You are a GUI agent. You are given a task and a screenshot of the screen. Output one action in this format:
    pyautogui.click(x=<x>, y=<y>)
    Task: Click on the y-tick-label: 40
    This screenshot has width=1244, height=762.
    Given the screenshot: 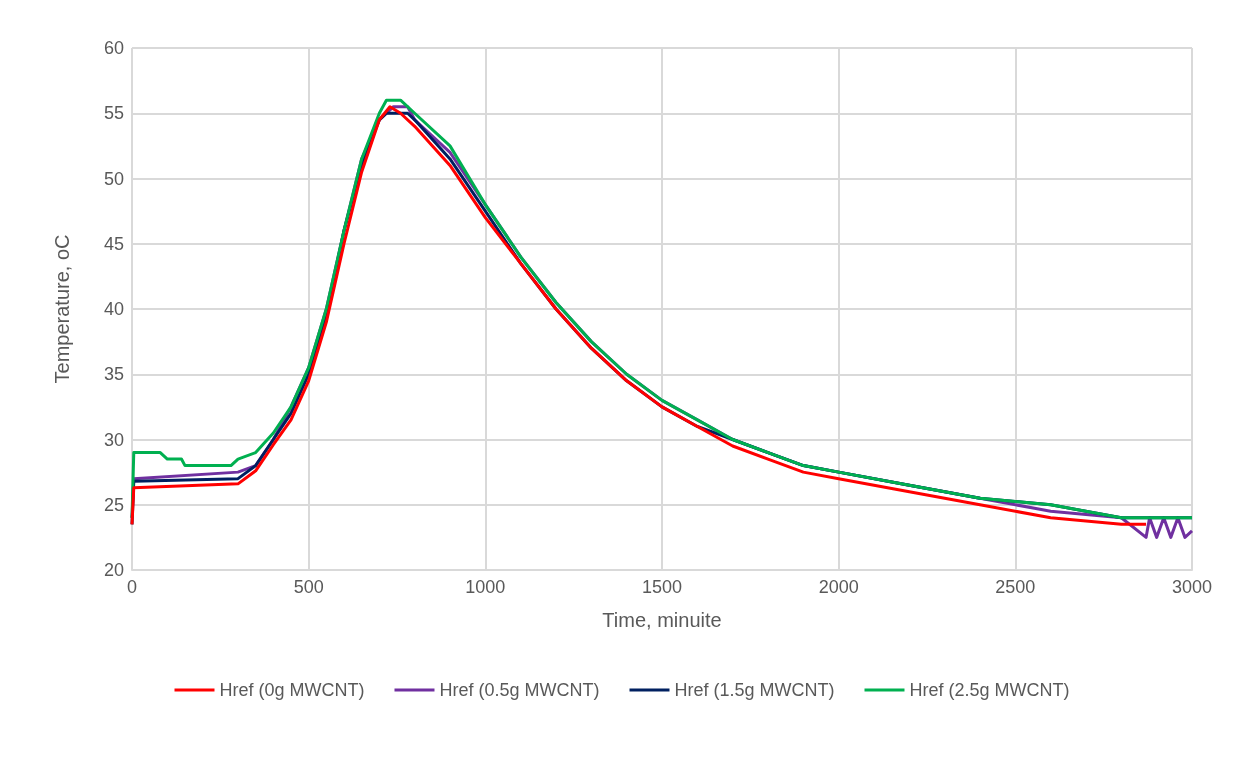 What is the action you would take?
    pyautogui.click(x=113, y=309)
    